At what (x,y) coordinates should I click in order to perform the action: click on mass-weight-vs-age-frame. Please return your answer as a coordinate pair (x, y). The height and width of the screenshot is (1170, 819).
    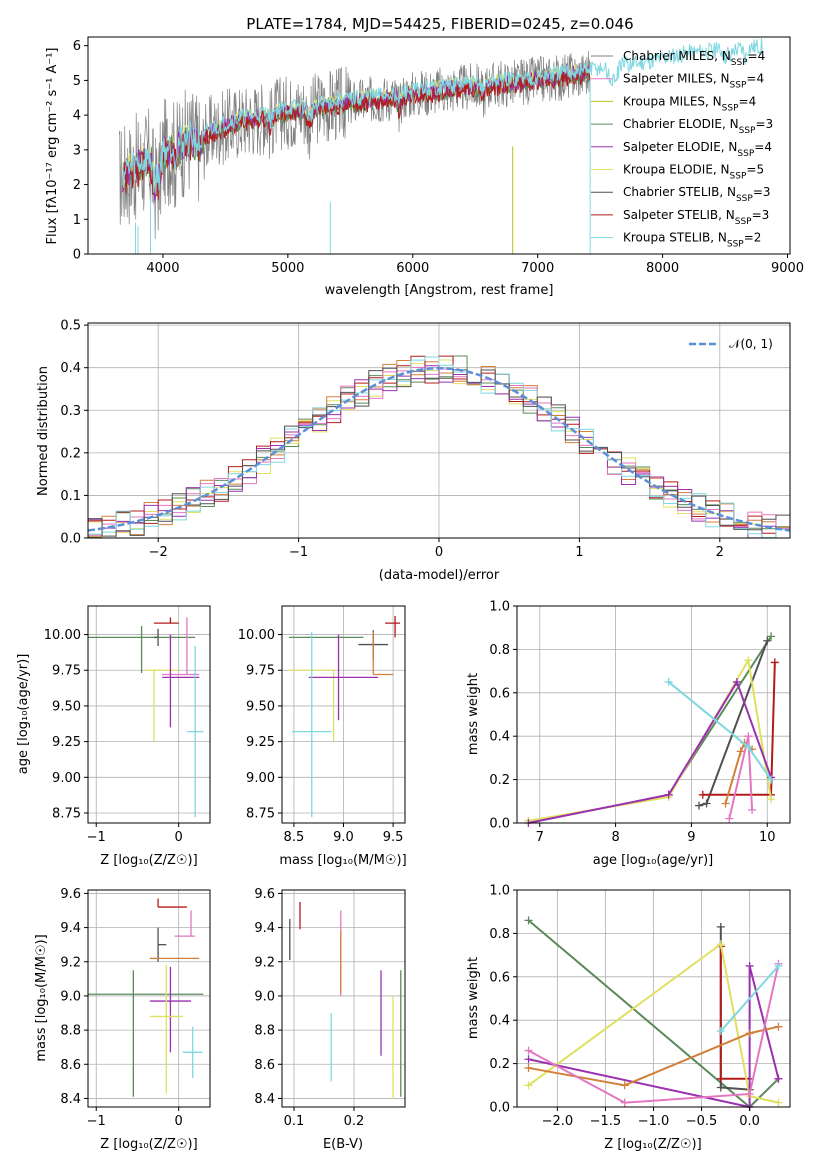
    Looking at the image, I should click on (653, 714).